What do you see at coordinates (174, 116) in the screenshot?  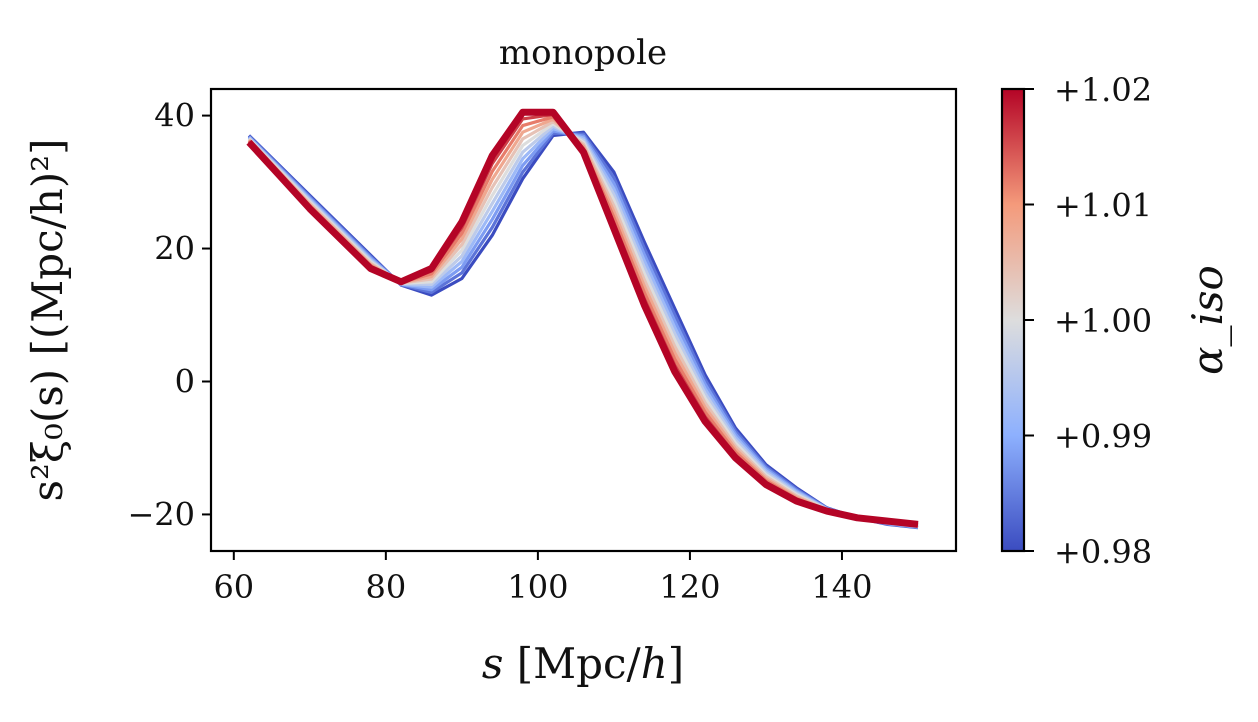 I see `y-tick-label: 40` at bounding box center [174, 116].